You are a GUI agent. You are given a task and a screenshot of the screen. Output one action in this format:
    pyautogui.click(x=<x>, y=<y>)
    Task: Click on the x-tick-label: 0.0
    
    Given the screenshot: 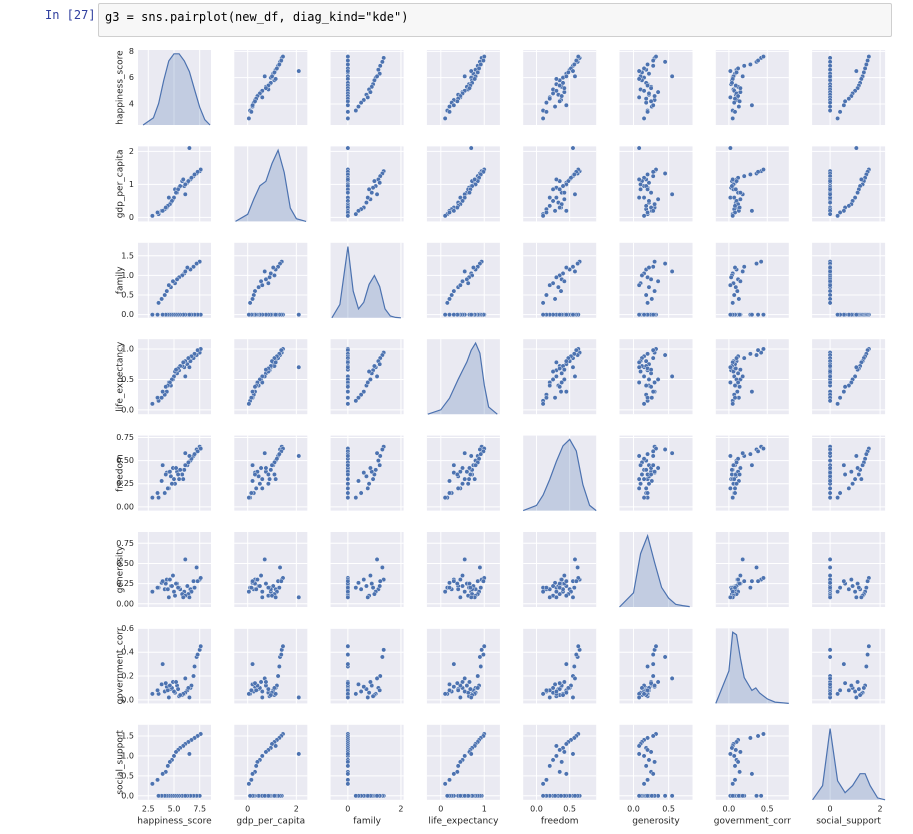 What is the action you would take?
    pyautogui.click(x=536, y=808)
    